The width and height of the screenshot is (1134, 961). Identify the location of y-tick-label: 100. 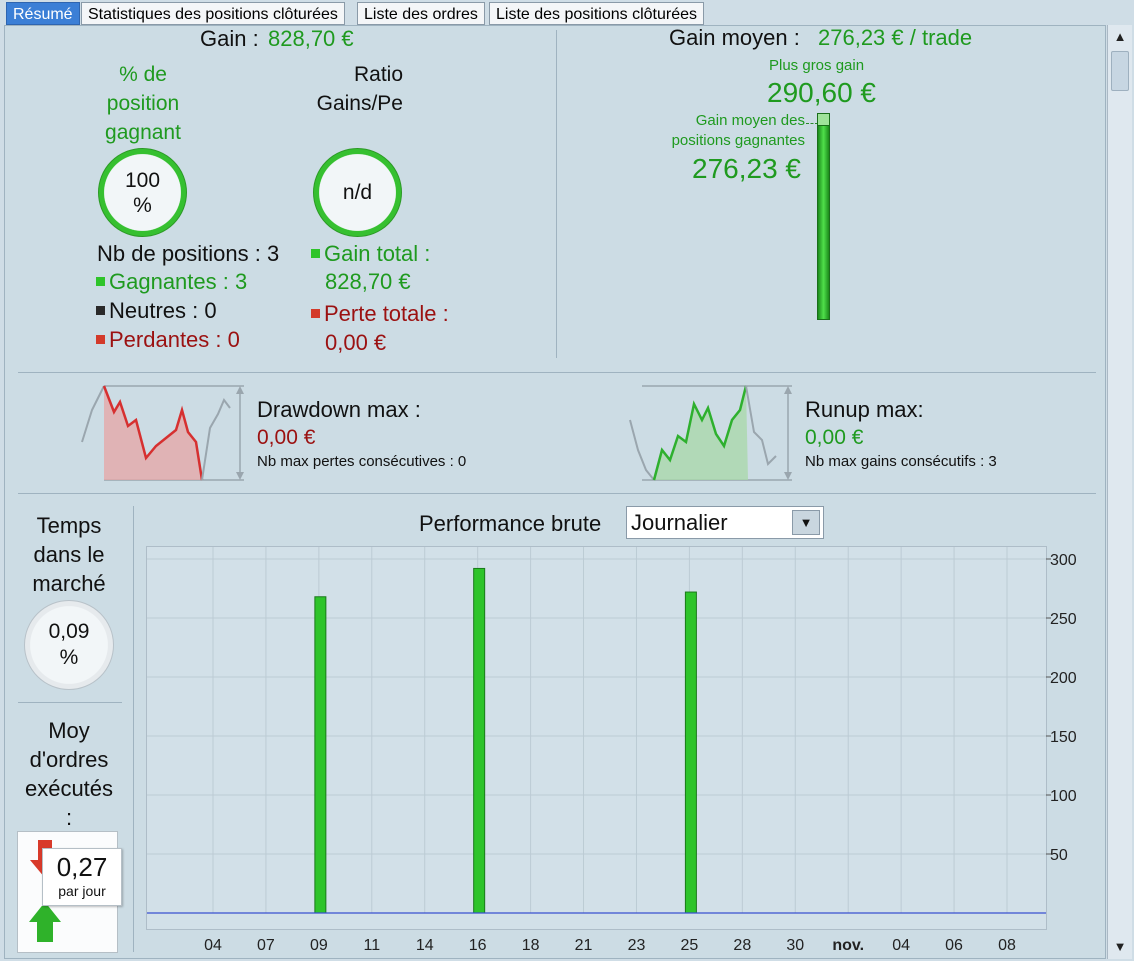
(1063, 796).